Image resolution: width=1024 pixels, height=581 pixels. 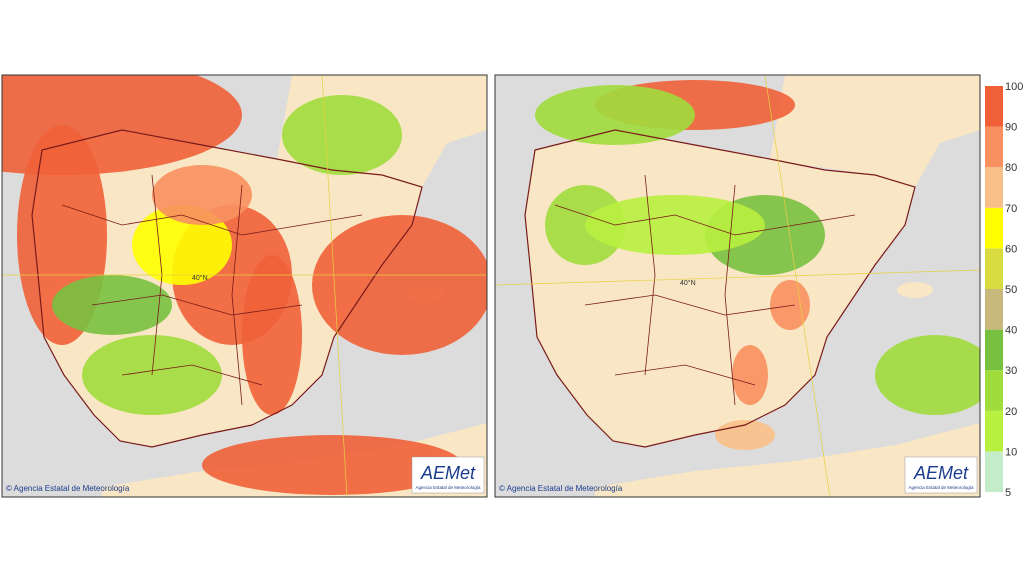 What do you see at coordinates (1011, 452) in the screenshot?
I see `legend-tick-label: 10` at bounding box center [1011, 452].